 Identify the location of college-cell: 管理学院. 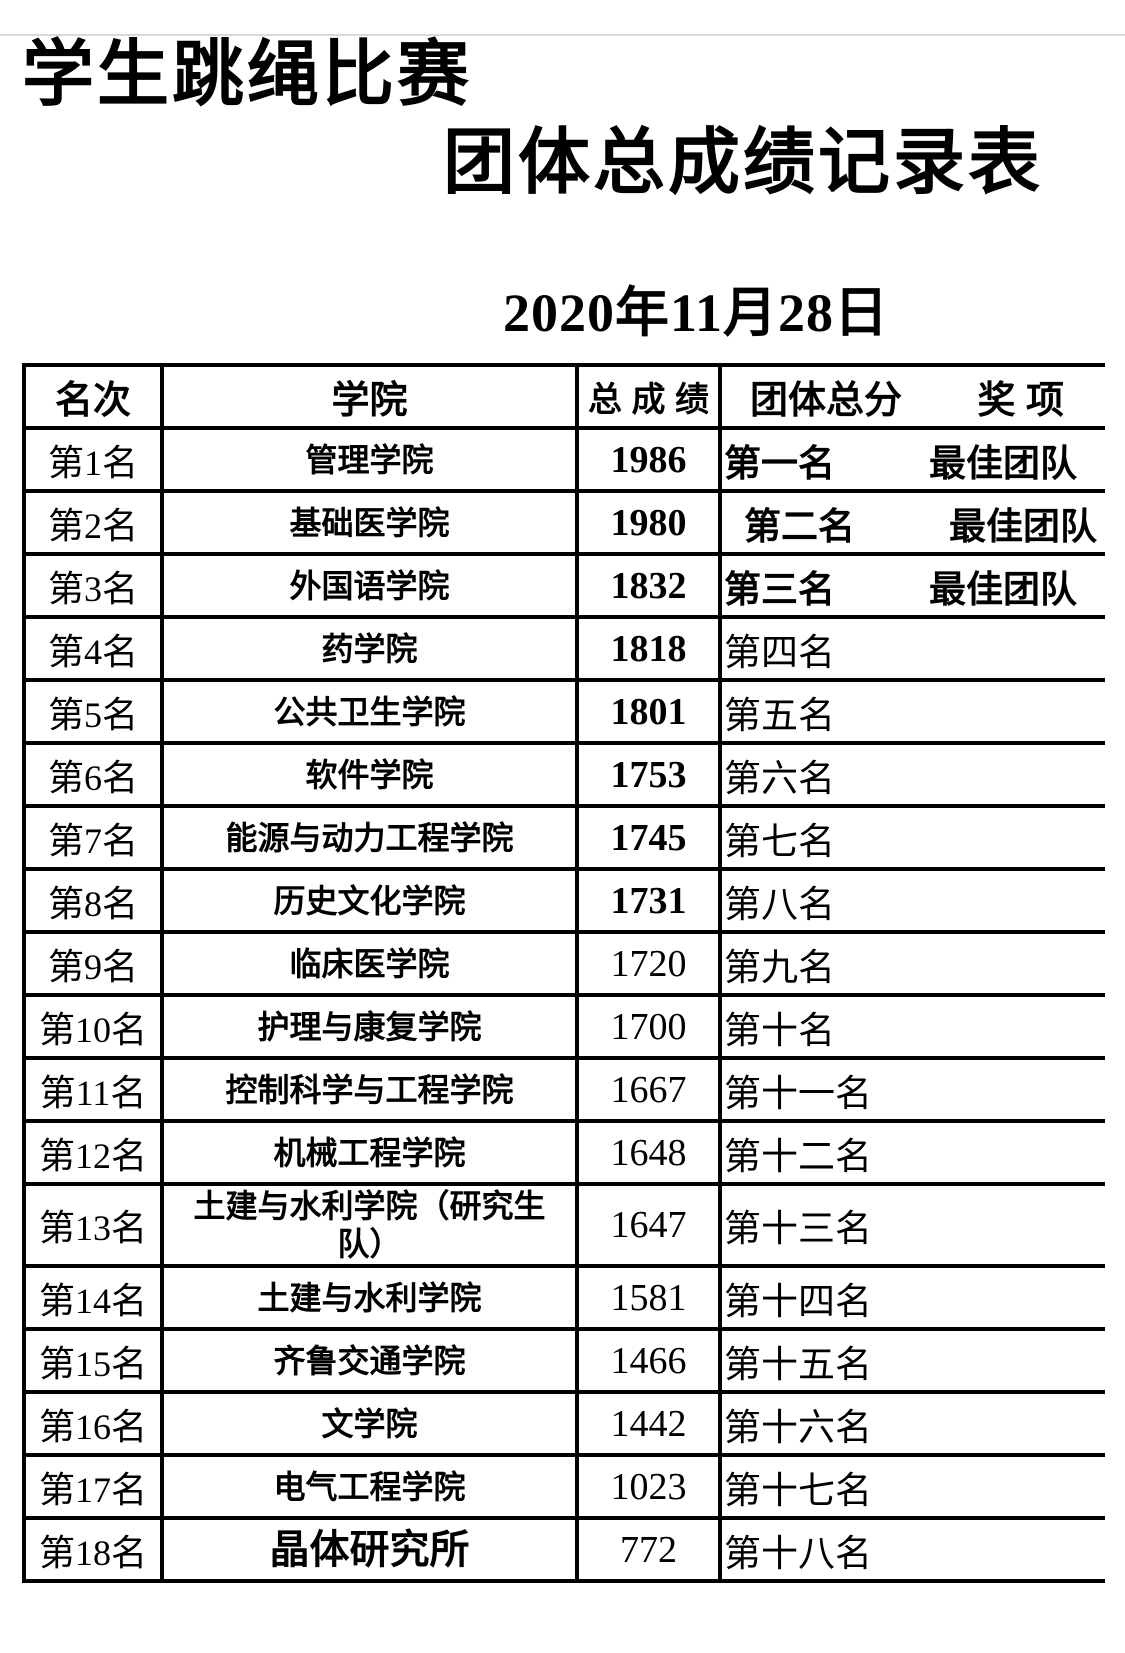
(369, 459).